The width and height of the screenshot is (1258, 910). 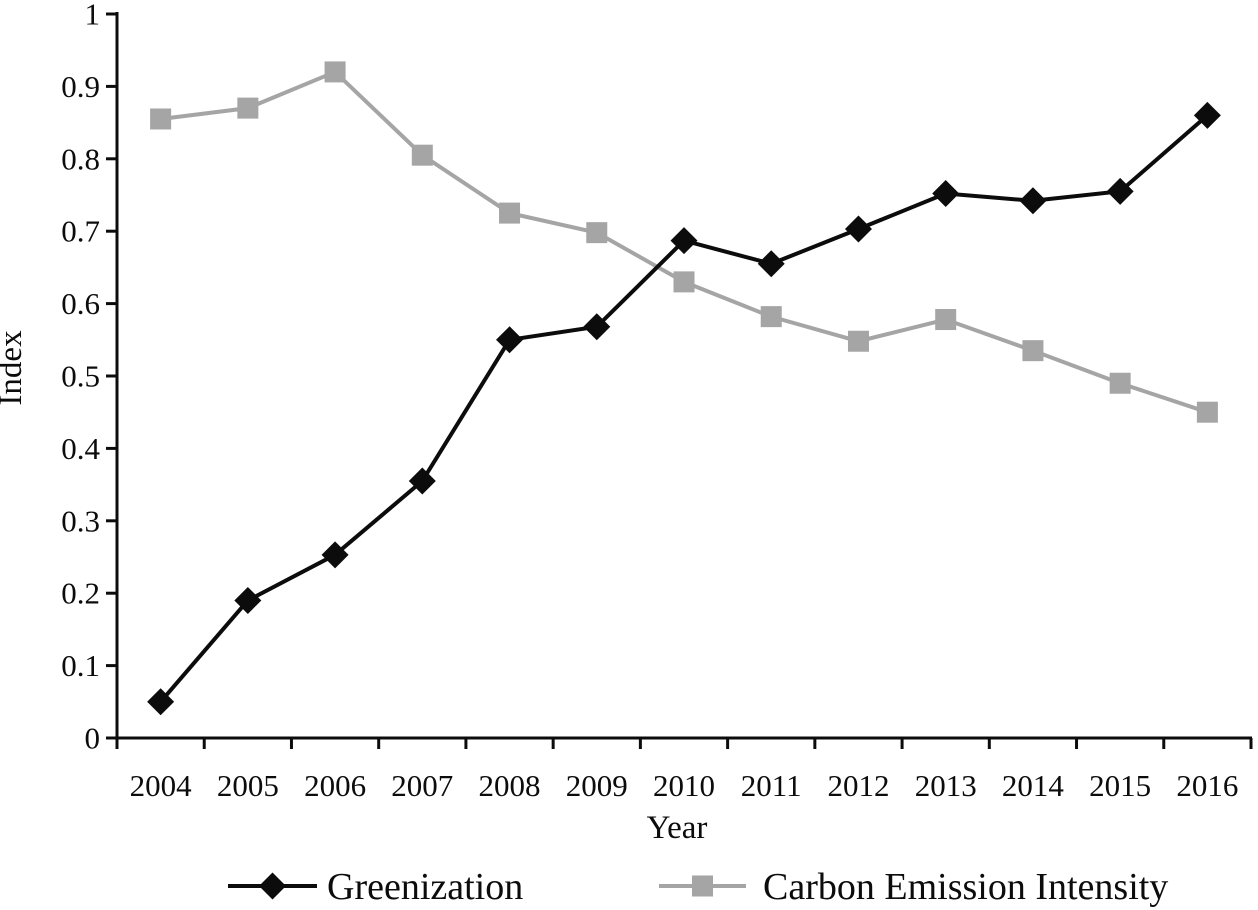 I want to click on y-tick-label: 0.1, so click(x=80, y=665).